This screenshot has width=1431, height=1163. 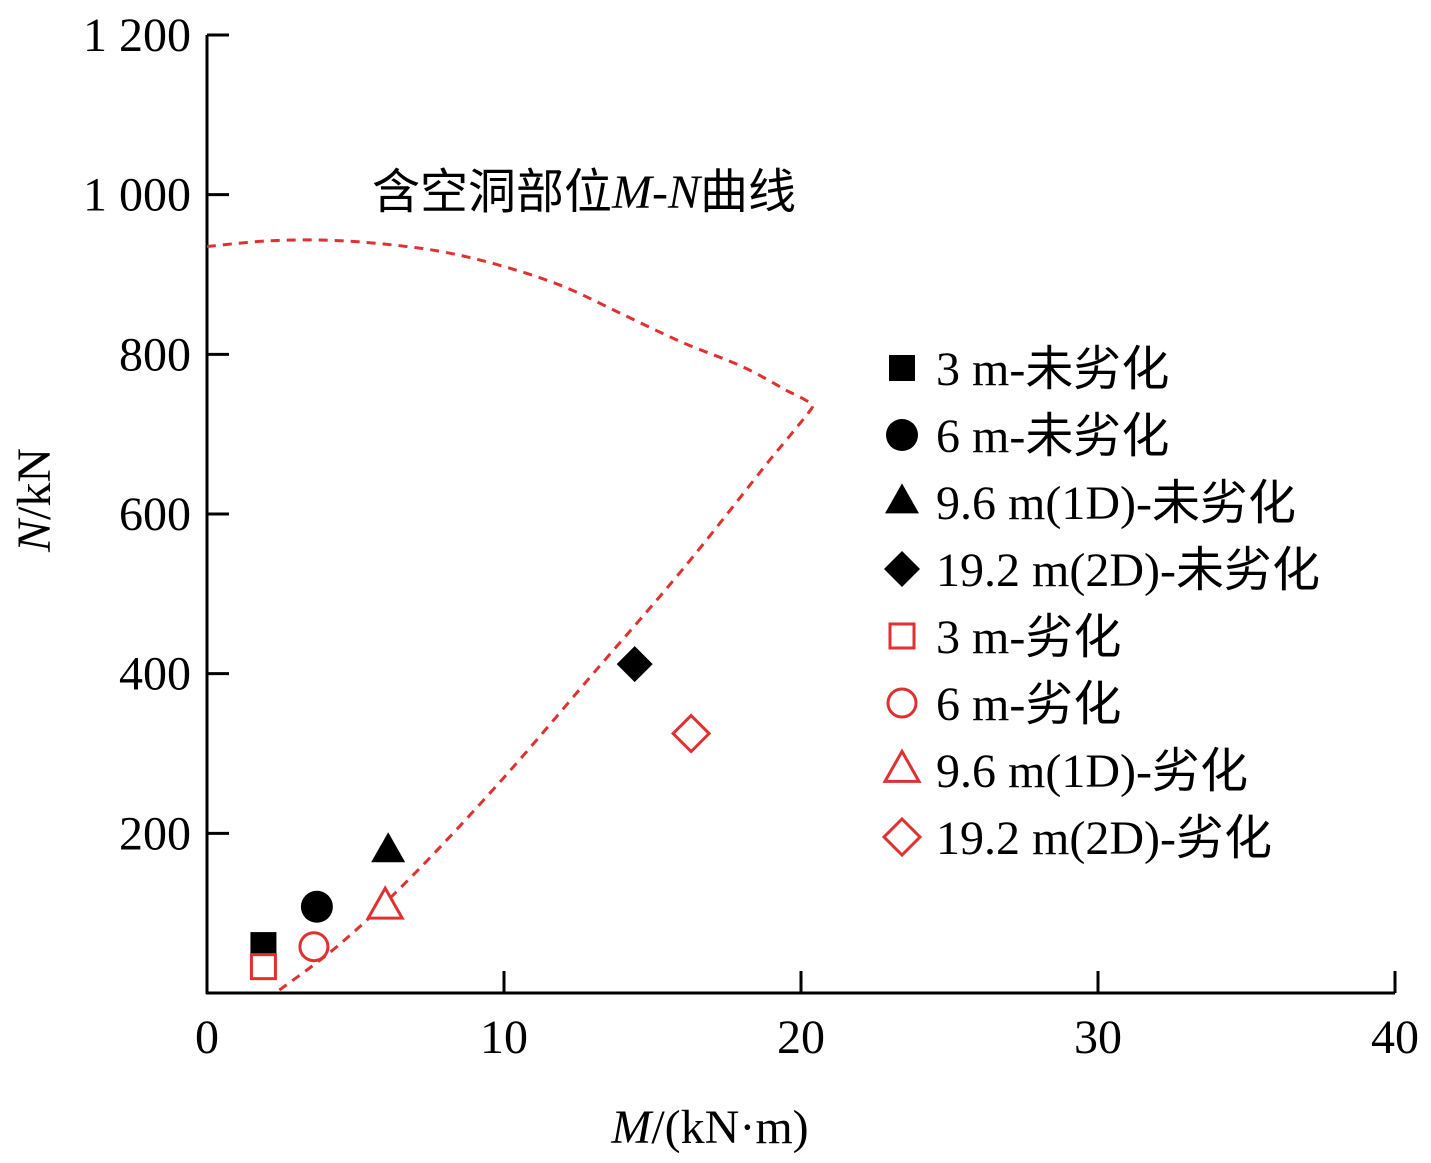 I want to click on annotation-n: N, so click(x=685, y=192).